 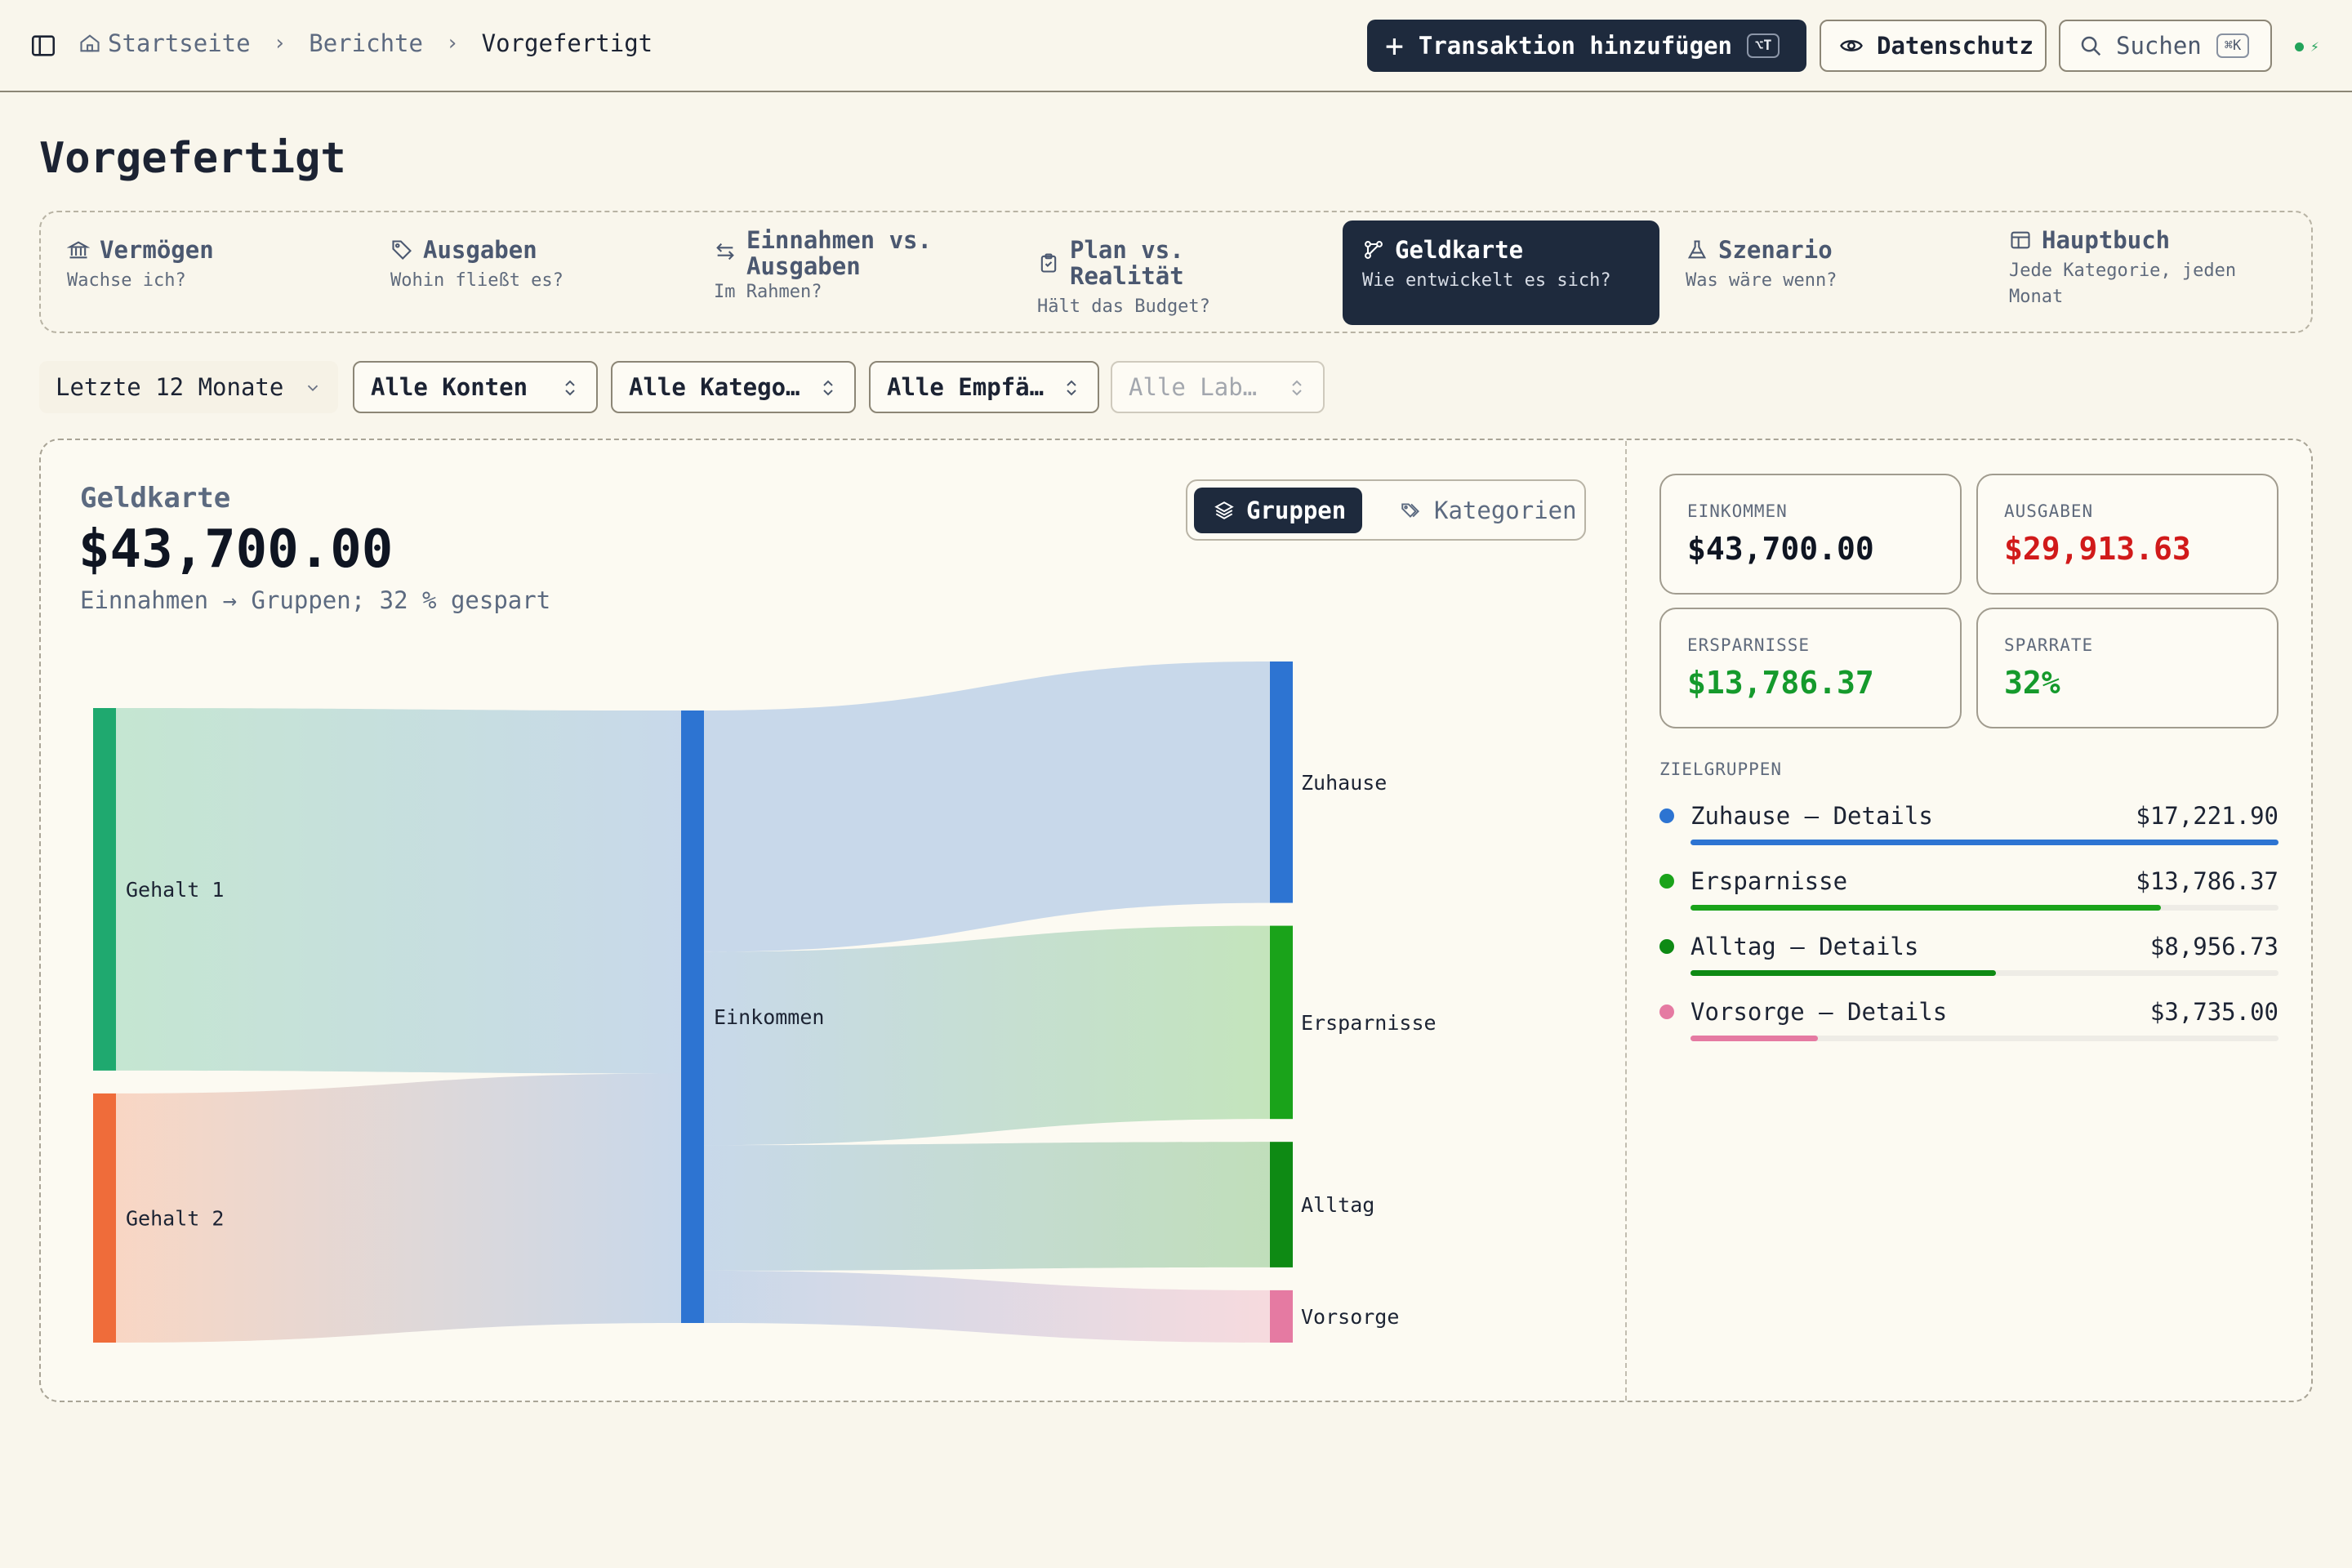 What do you see at coordinates (1721, 769) in the screenshot?
I see `target-groups-title: ZIELGRUPPEN` at bounding box center [1721, 769].